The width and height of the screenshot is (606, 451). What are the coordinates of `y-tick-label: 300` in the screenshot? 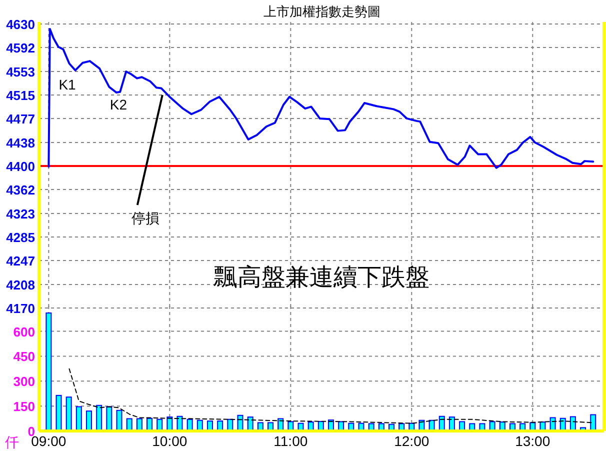 It's located at (24, 382).